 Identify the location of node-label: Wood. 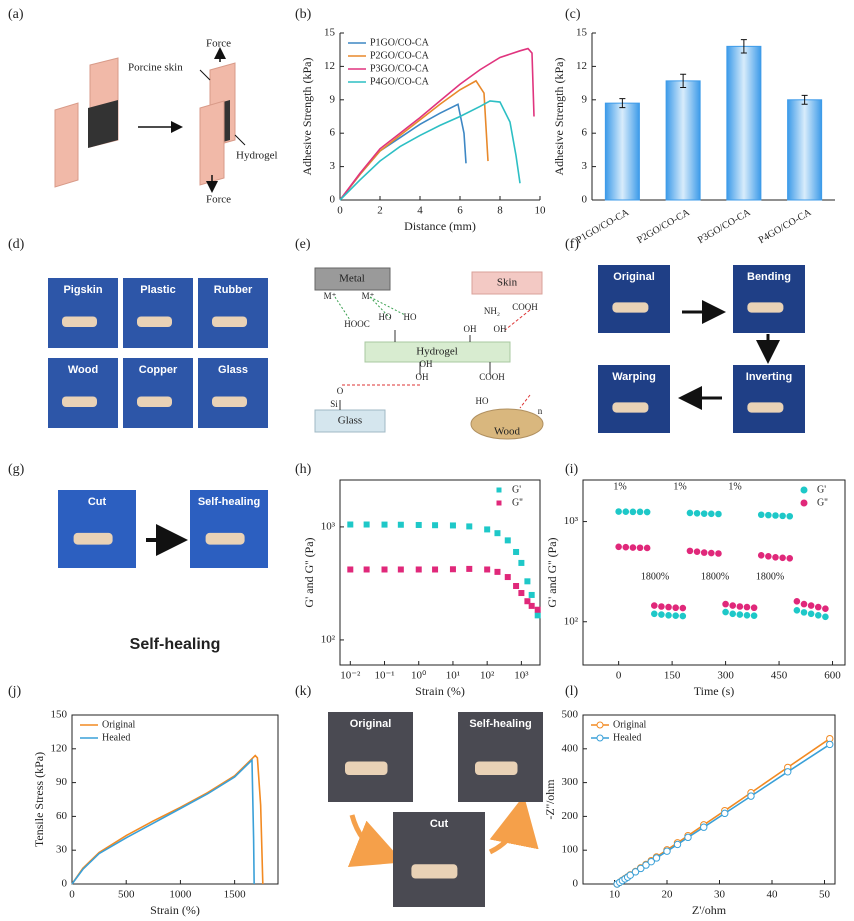
(507, 432).